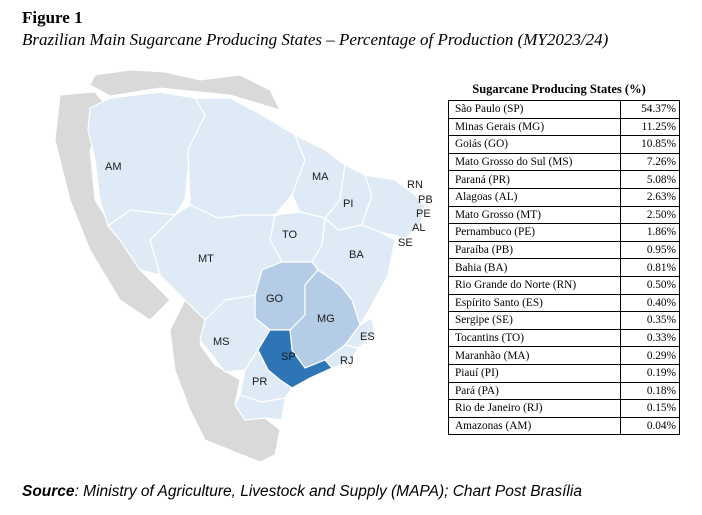 The image size is (702, 515). I want to click on table-row: Pará (PA) 0.18%, so click(564, 391).